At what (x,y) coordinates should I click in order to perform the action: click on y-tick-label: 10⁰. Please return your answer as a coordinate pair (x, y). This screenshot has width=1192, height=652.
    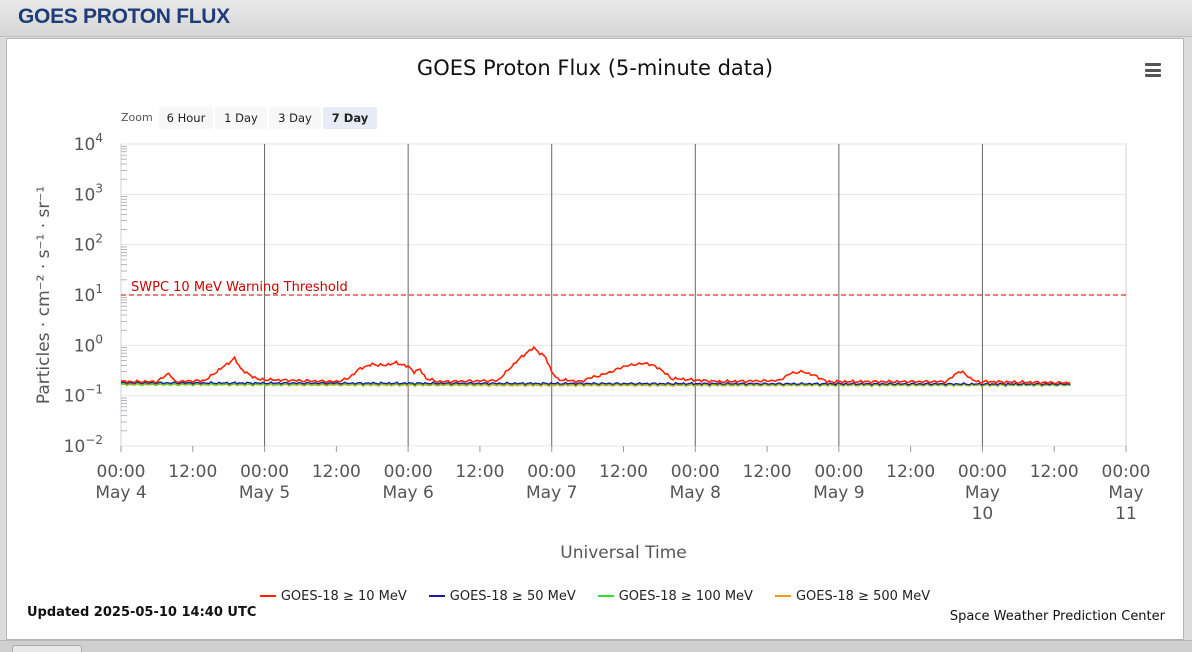
    Looking at the image, I should click on (88, 344).